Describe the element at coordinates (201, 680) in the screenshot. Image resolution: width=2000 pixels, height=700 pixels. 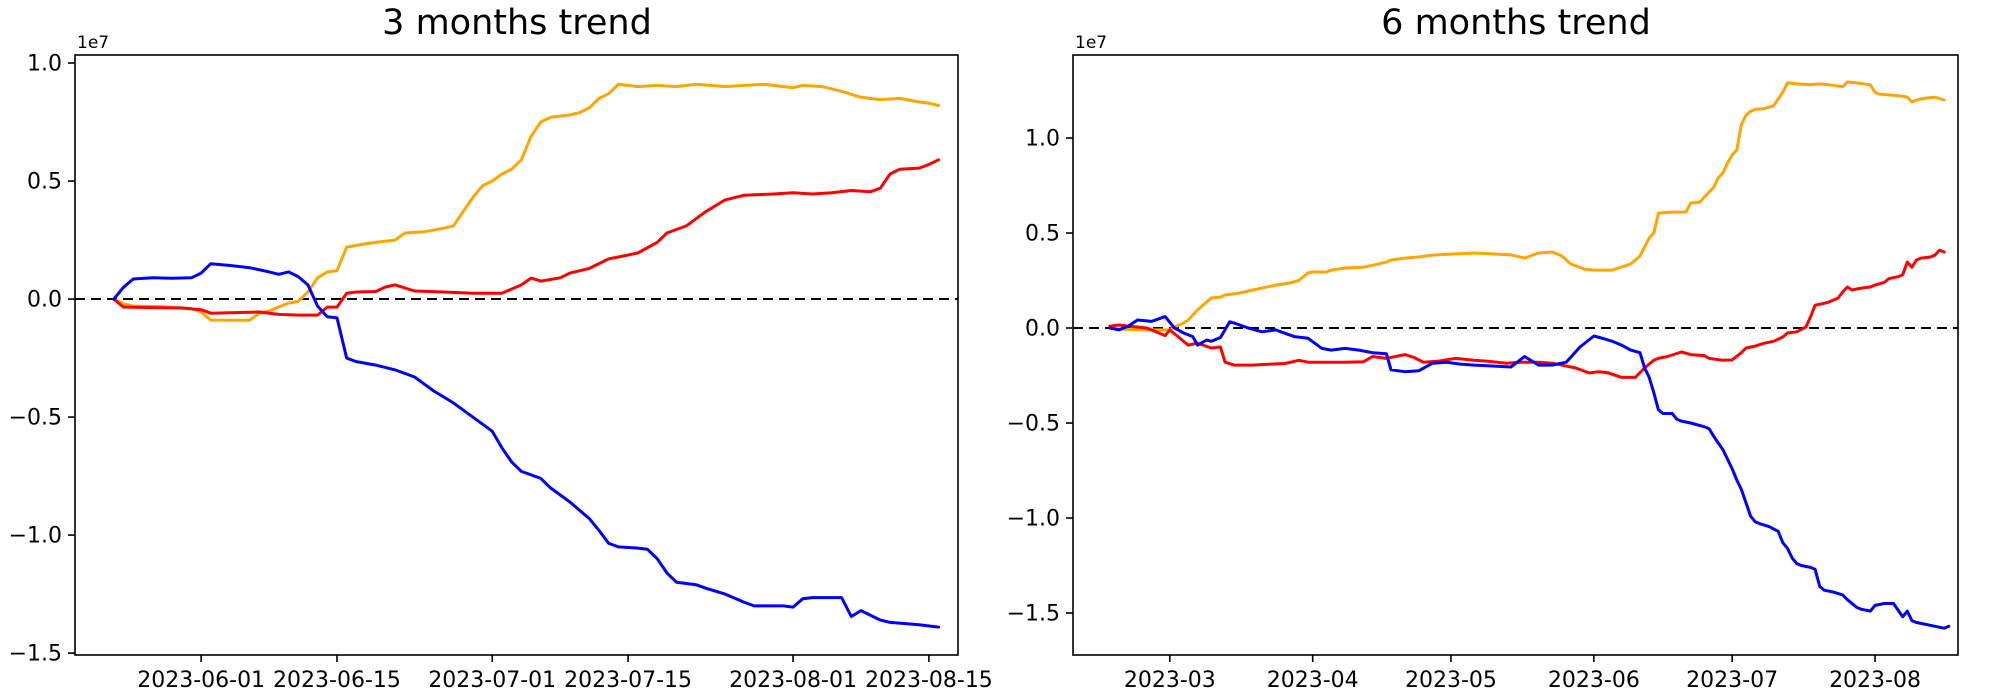
I see `x-tick-label: 2023-06-01` at that location.